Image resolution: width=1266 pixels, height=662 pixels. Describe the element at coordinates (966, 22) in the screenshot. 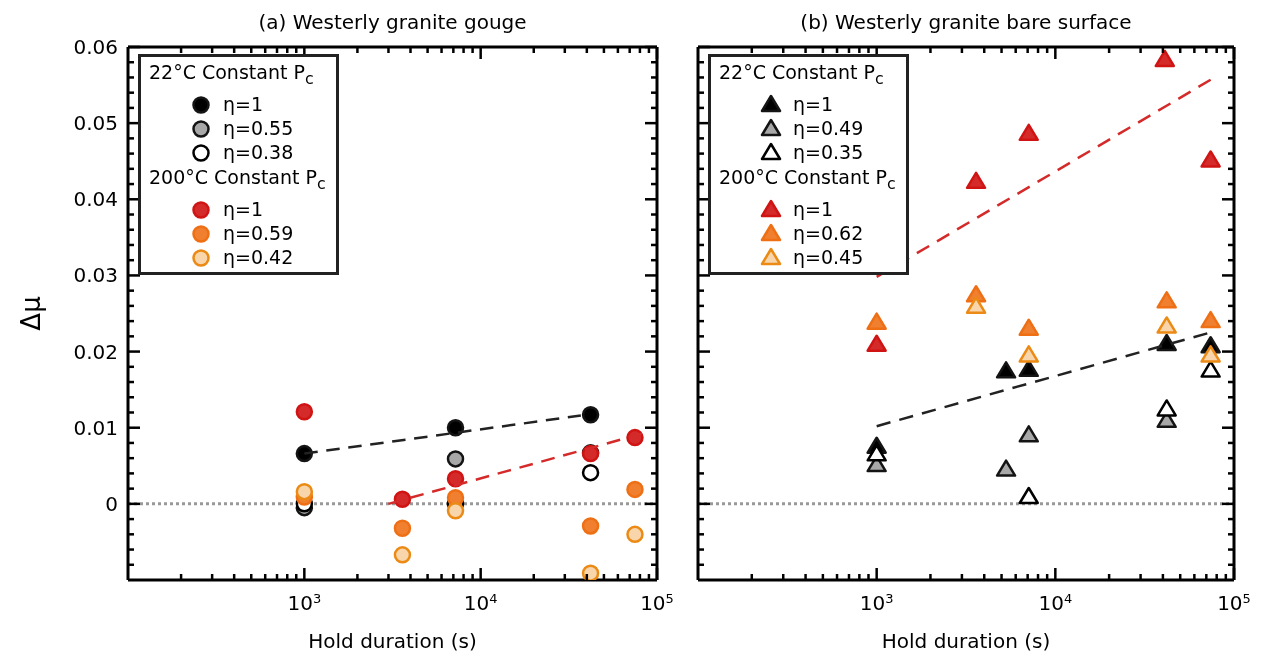

I see `chart-title: (b) Westerly granite bare surface` at that location.